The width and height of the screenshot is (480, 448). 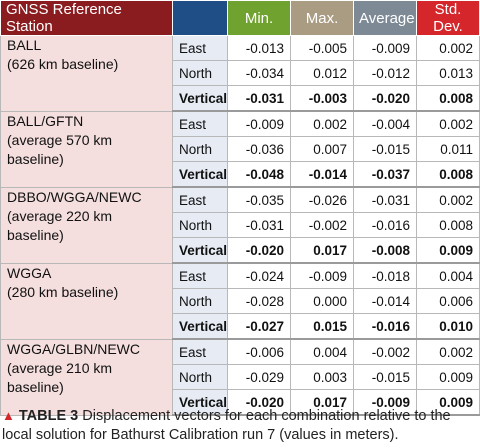 What do you see at coordinates (259, 199) in the screenshot?
I see `min-cell: -0.035` at bounding box center [259, 199].